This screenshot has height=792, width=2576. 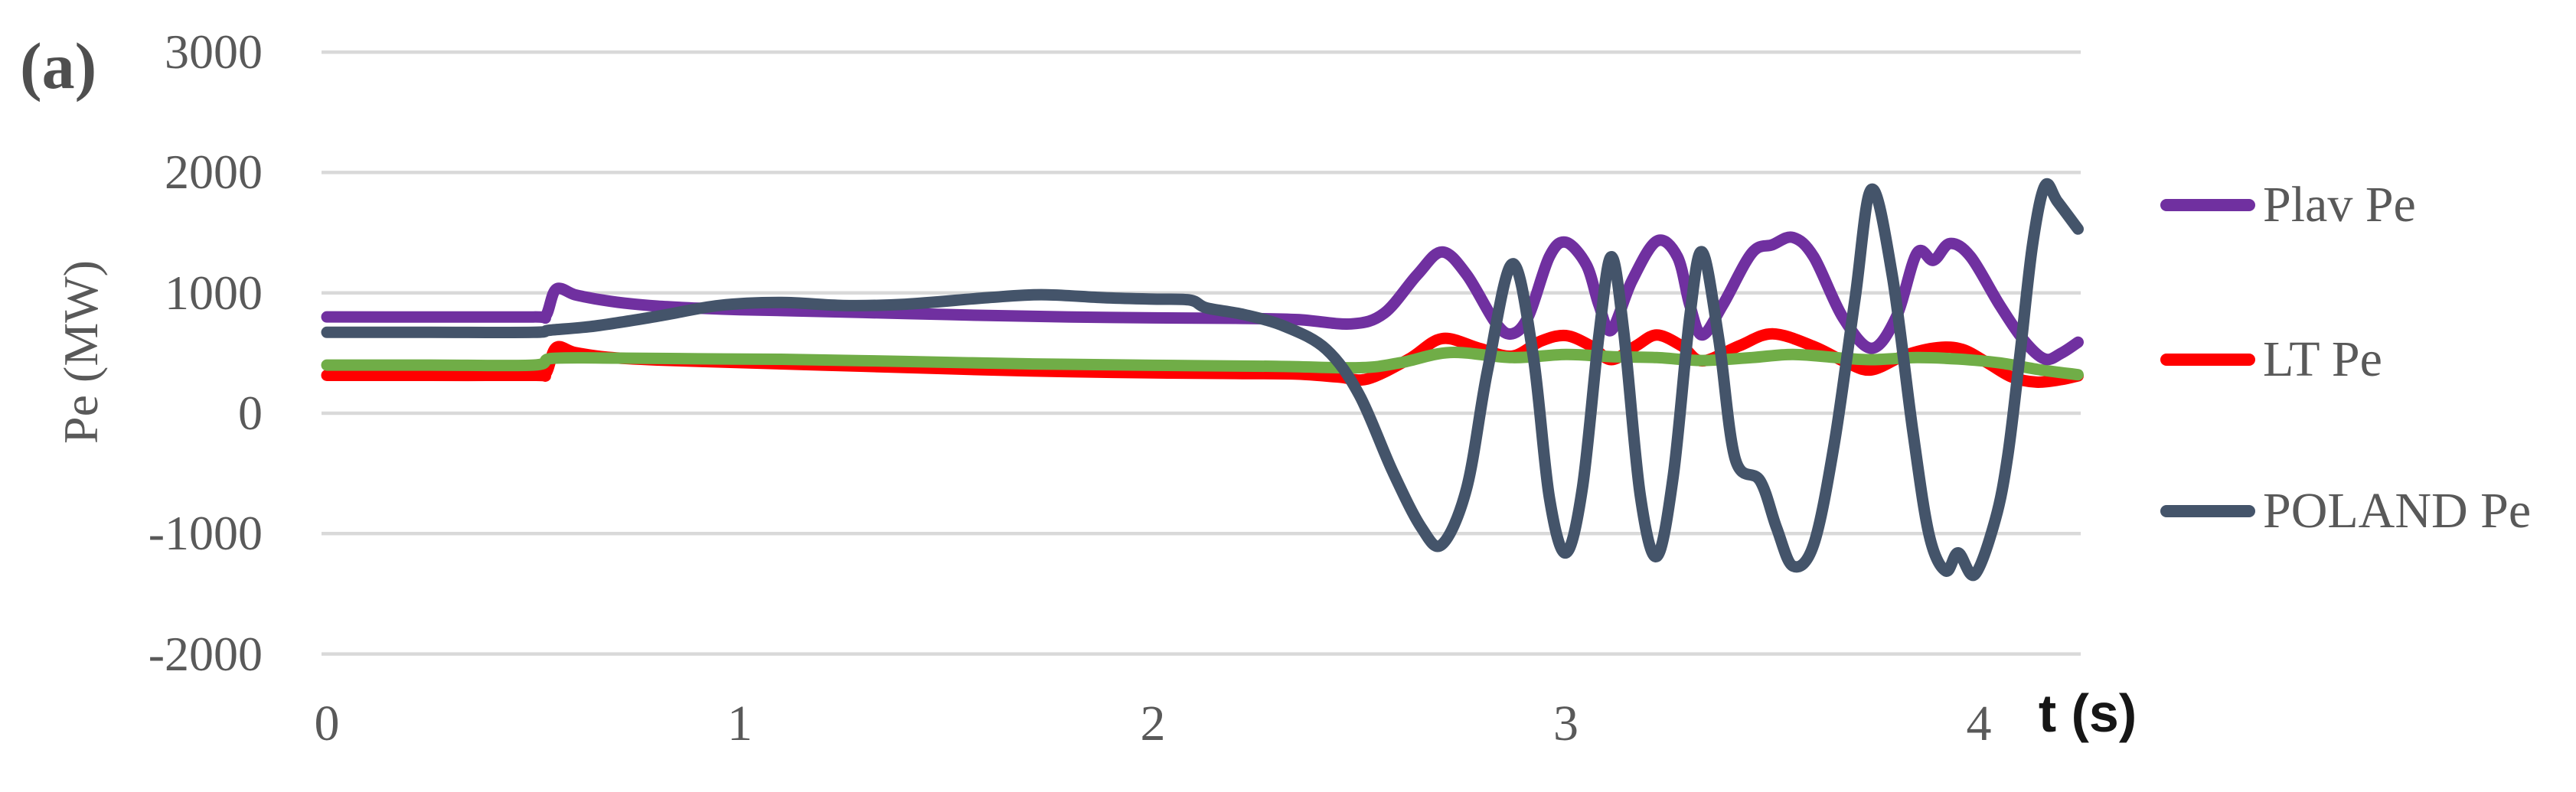 I want to click on y-axis-tick-label: -2000, so click(x=205, y=654).